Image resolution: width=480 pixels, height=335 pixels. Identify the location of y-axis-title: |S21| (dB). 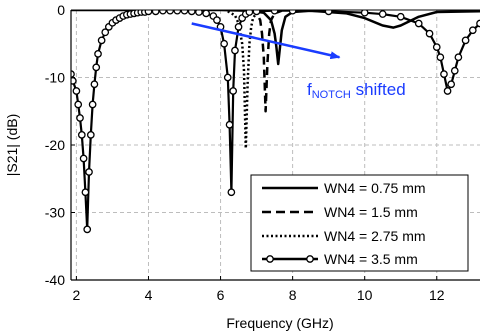
(12, 145).